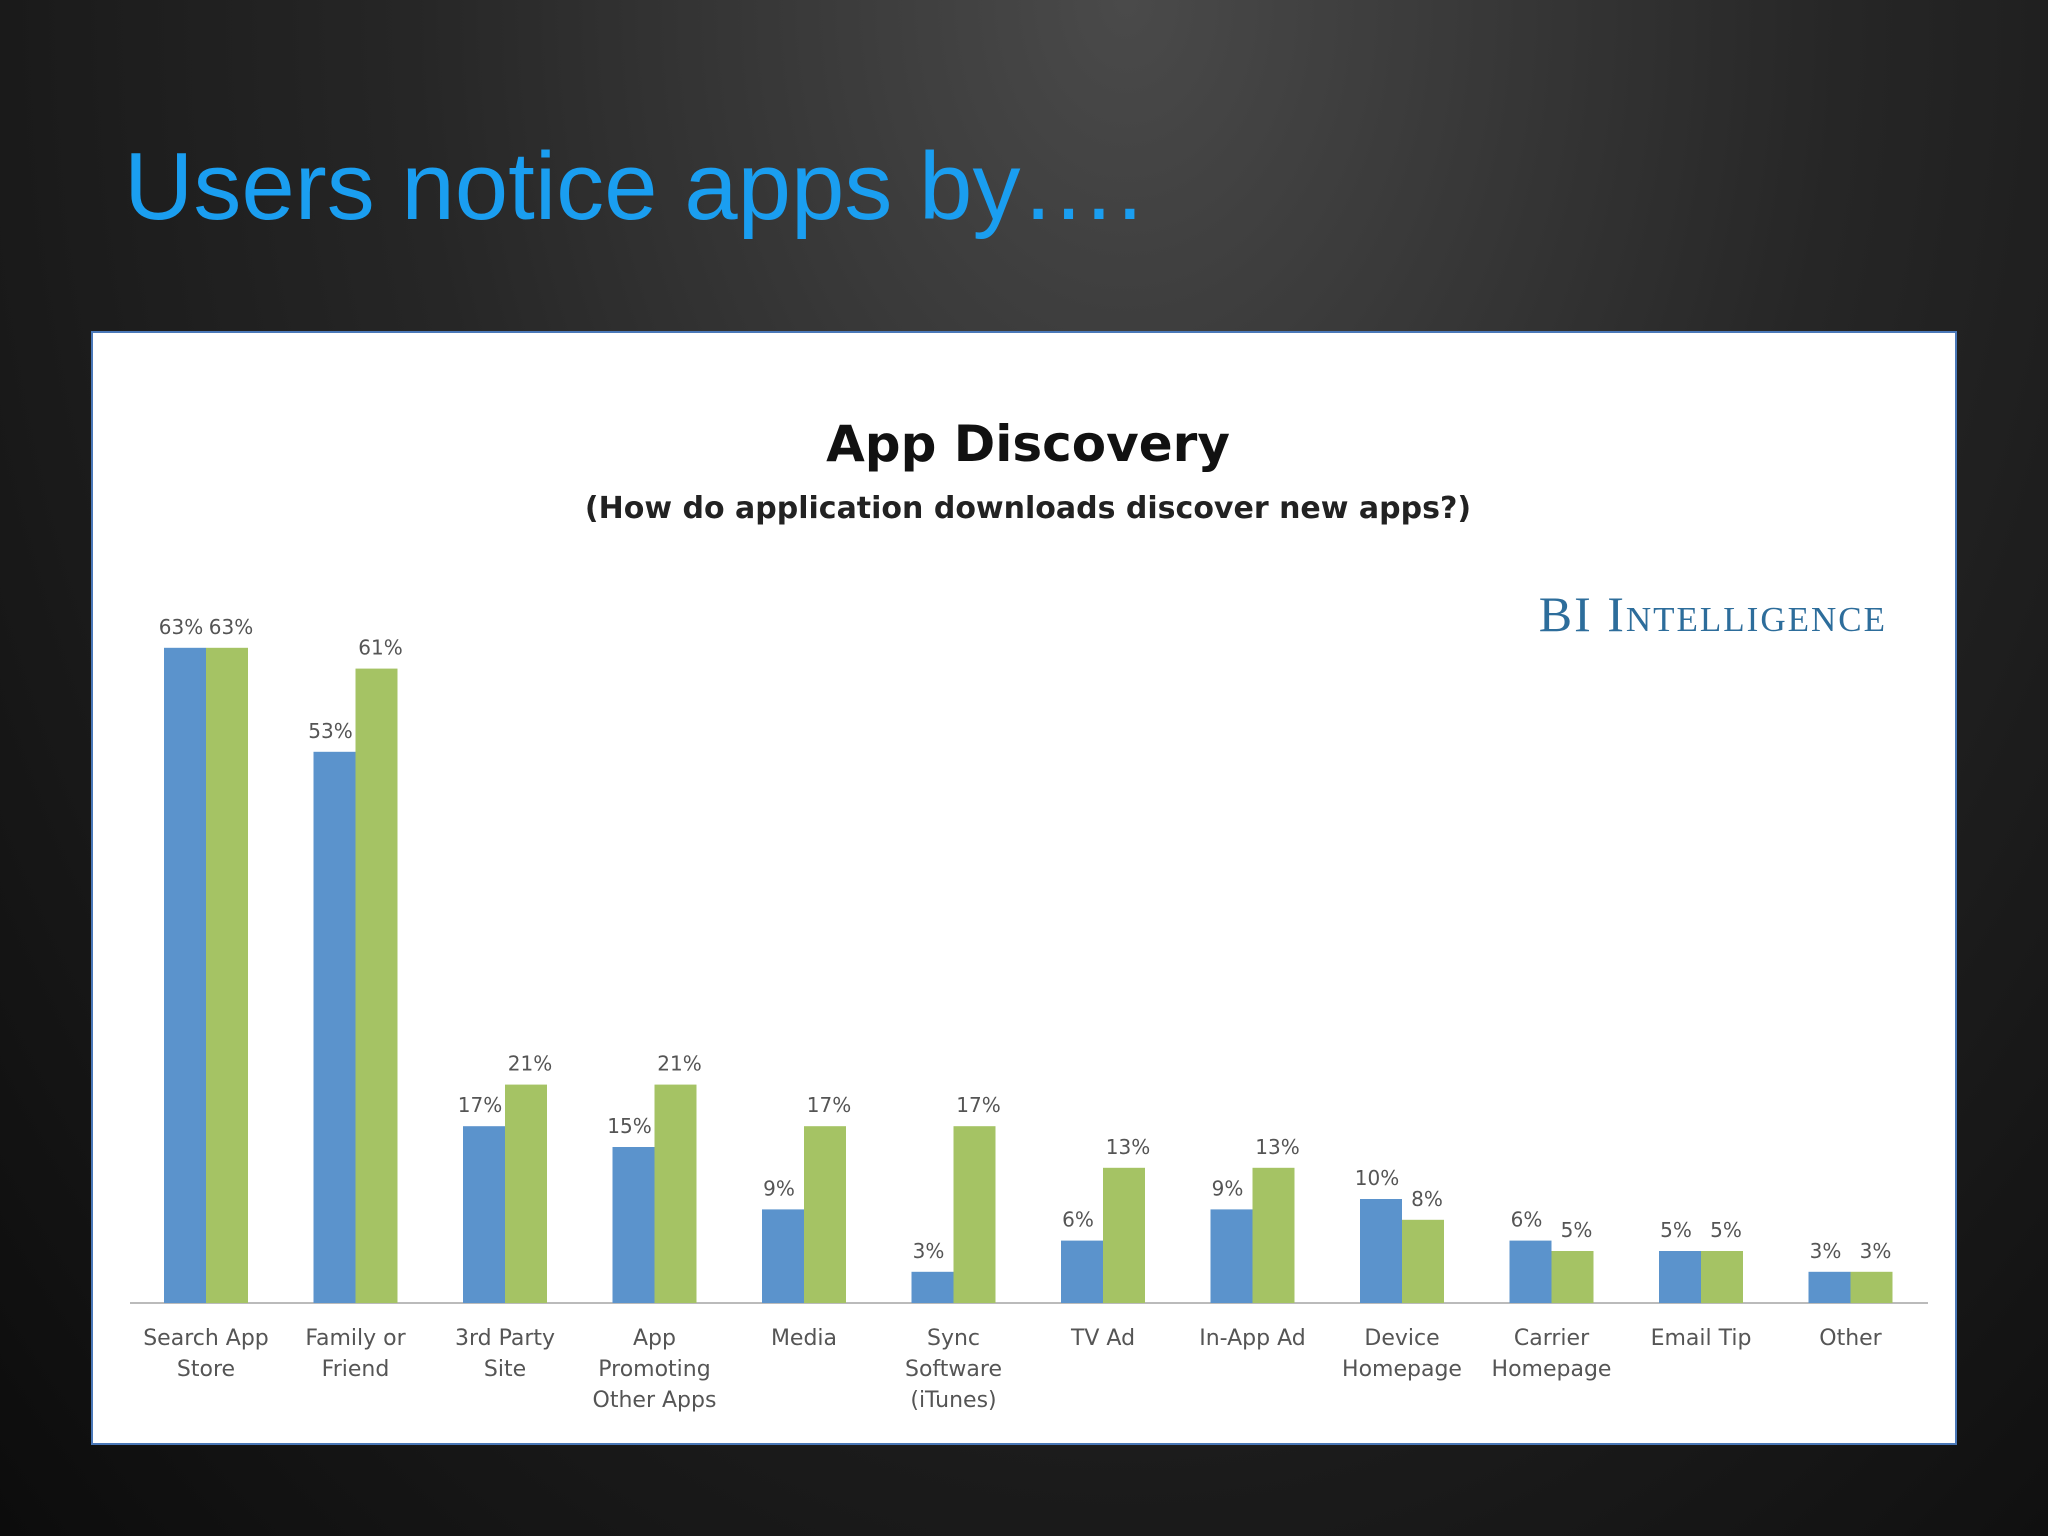  What do you see at coordinates (1551, 1354) in the screenshot?
I see `x-tick-label: Carrier Homepage` at bounding box center [1551, 1354].